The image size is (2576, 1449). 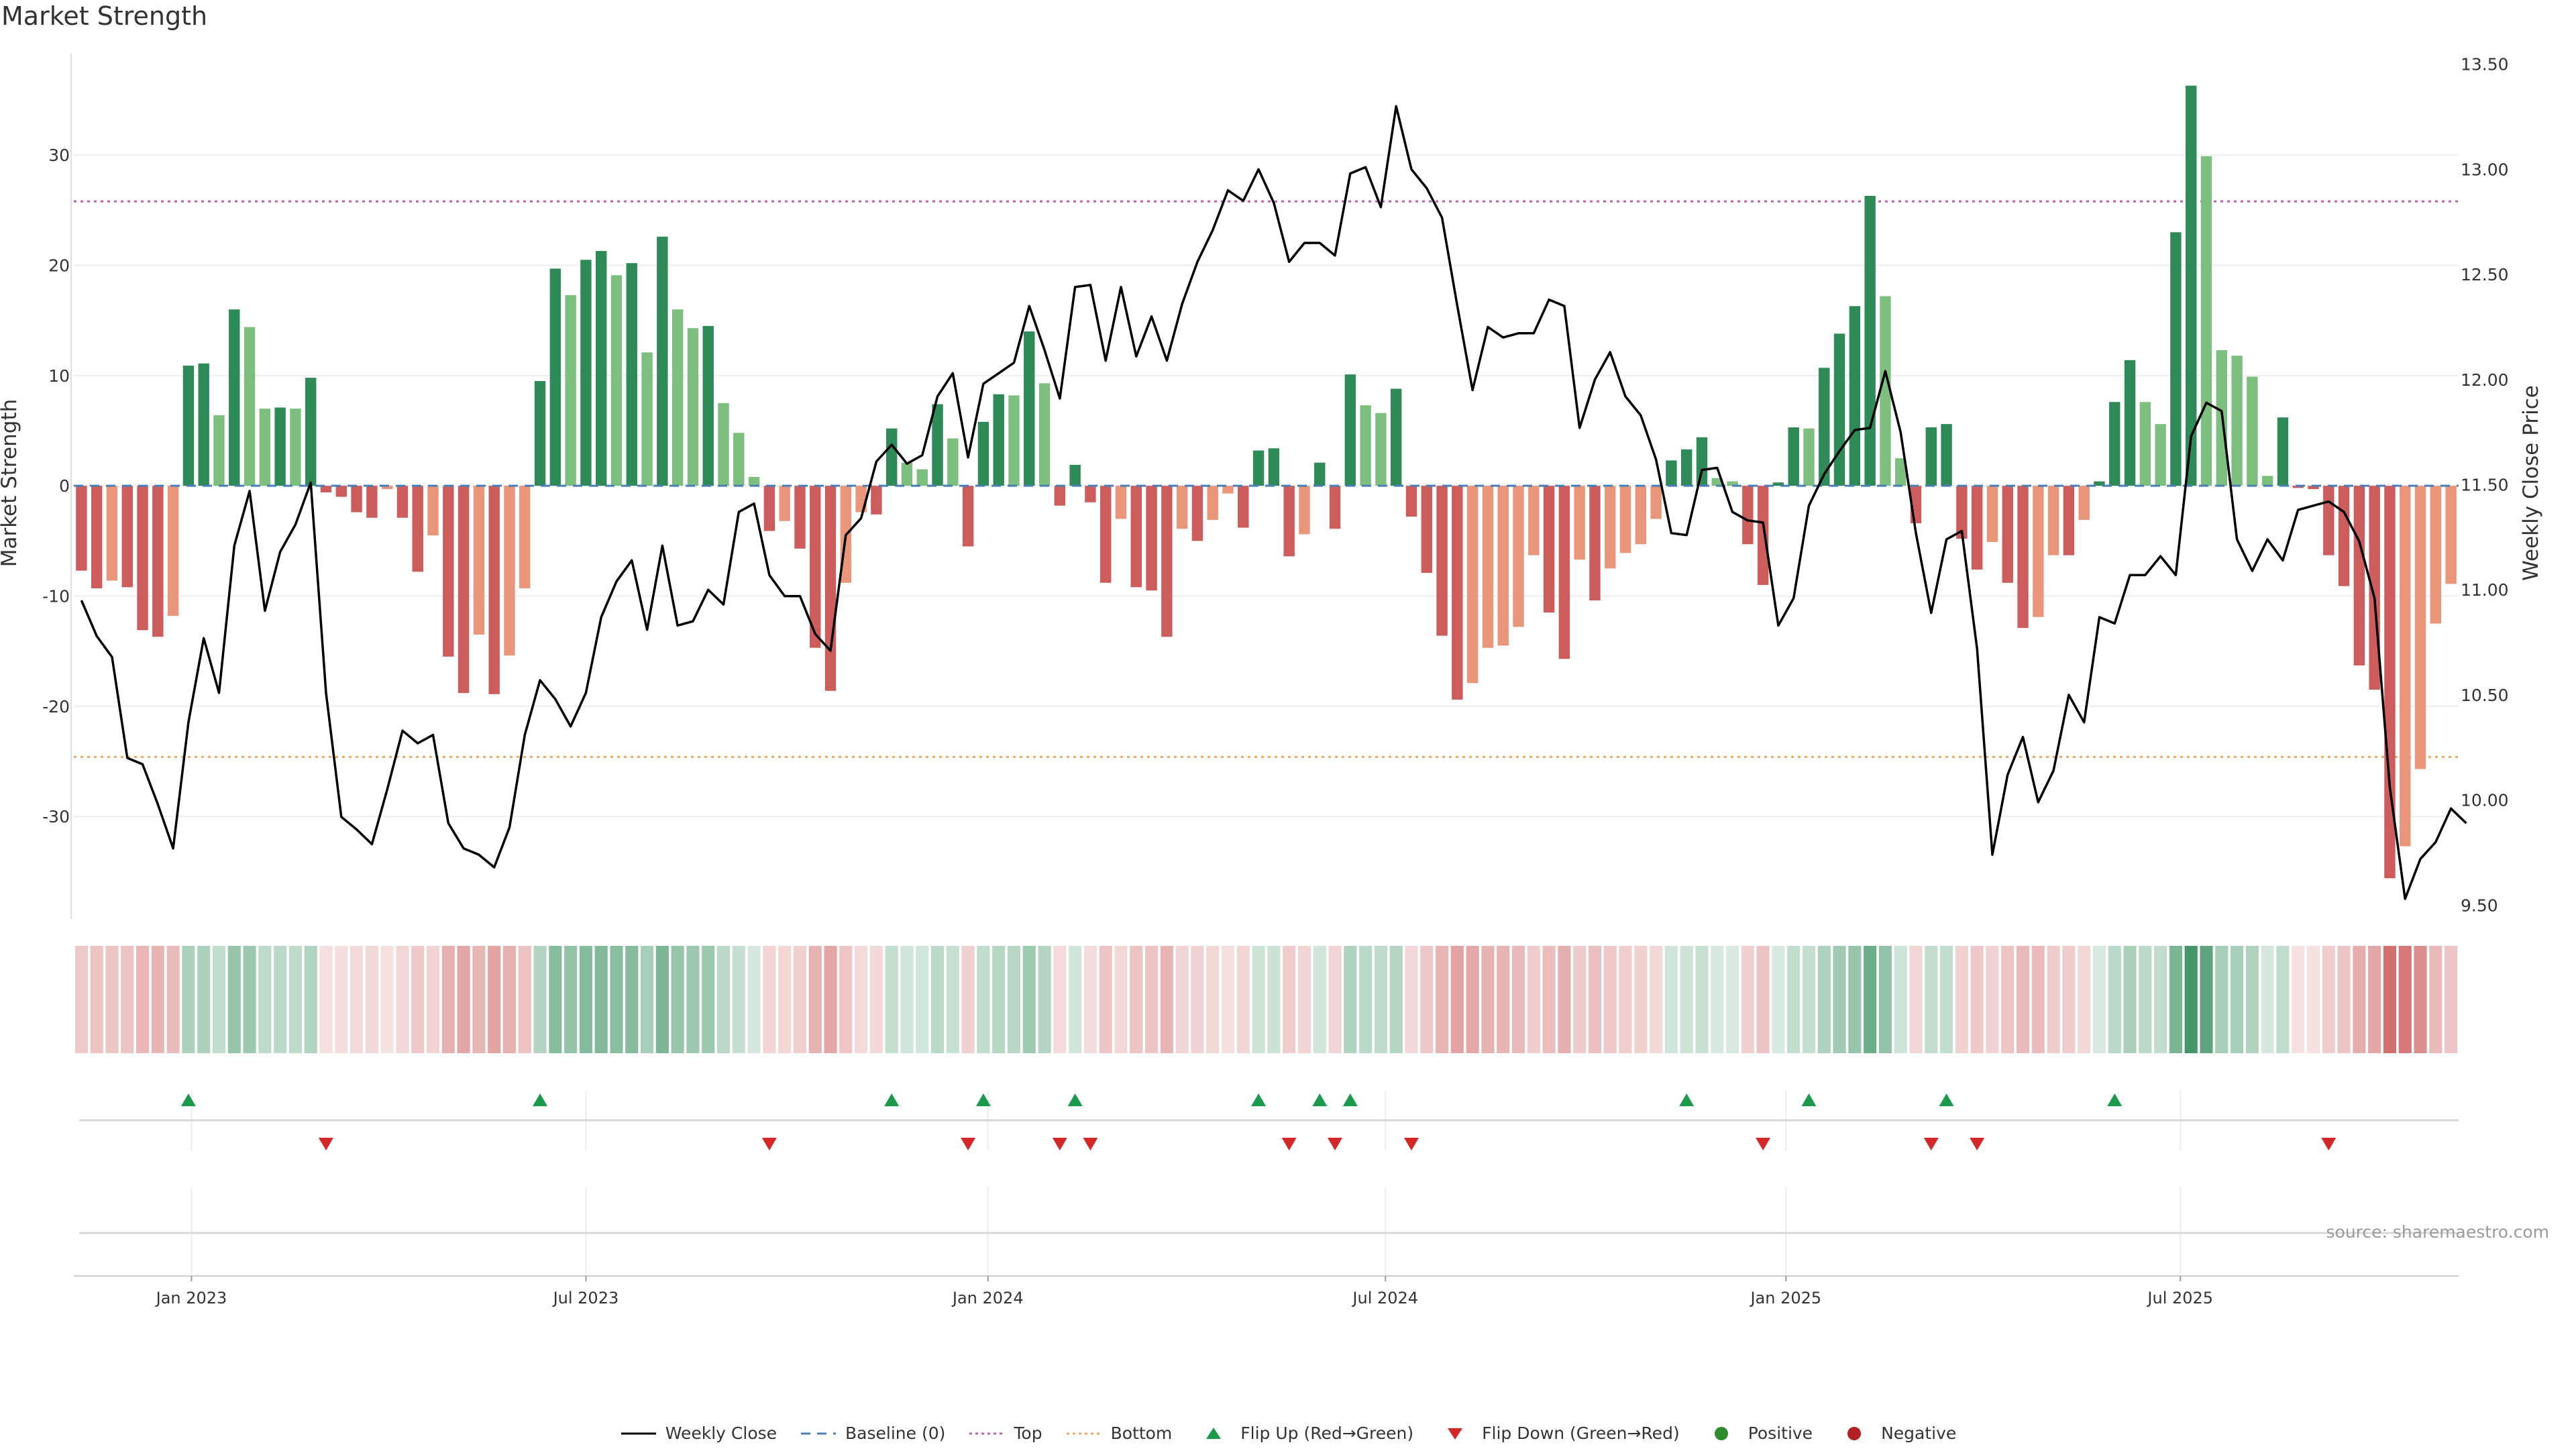 I want to click on legend-item: Weekly Close, so click(x=698, y=1433).